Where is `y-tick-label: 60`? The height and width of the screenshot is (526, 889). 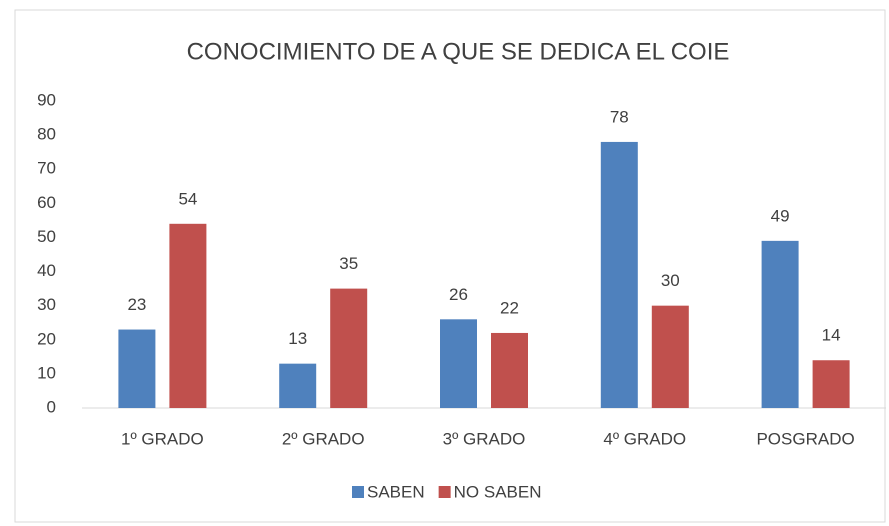 y-tick-label: 60 is located at coordinates (46, 202).